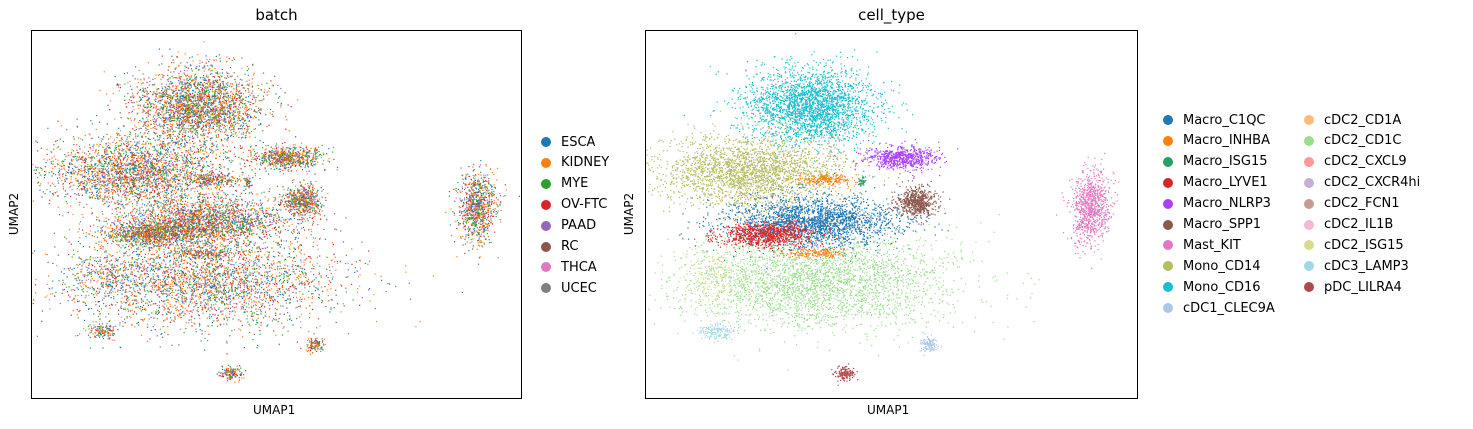 Image resolution: width=1473 pixels, height=429 pixels. What do you see at coordinates (559, 247) in the screenshot?
I see `legend-item-rc: RC` at bounding box center [559, 247].